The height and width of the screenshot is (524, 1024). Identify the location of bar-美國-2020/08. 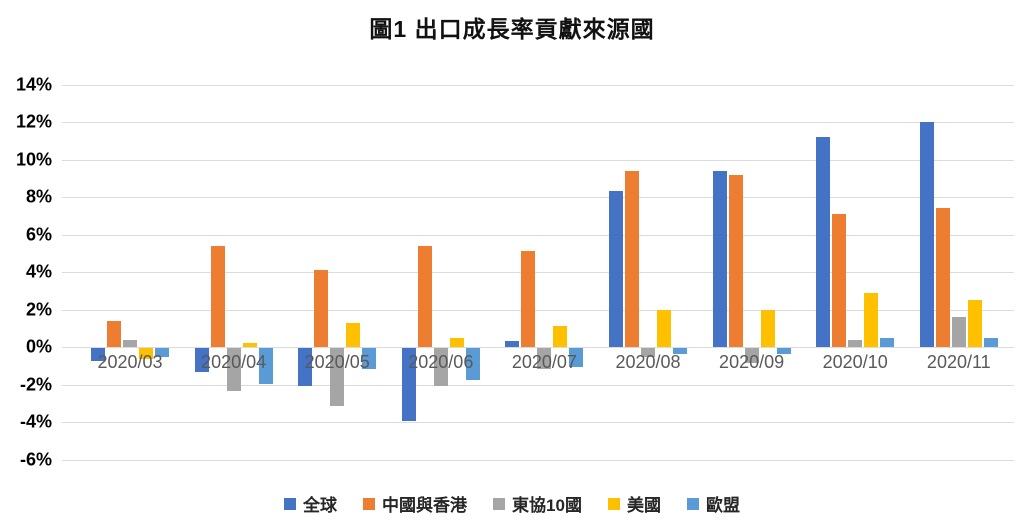
(664, 328).